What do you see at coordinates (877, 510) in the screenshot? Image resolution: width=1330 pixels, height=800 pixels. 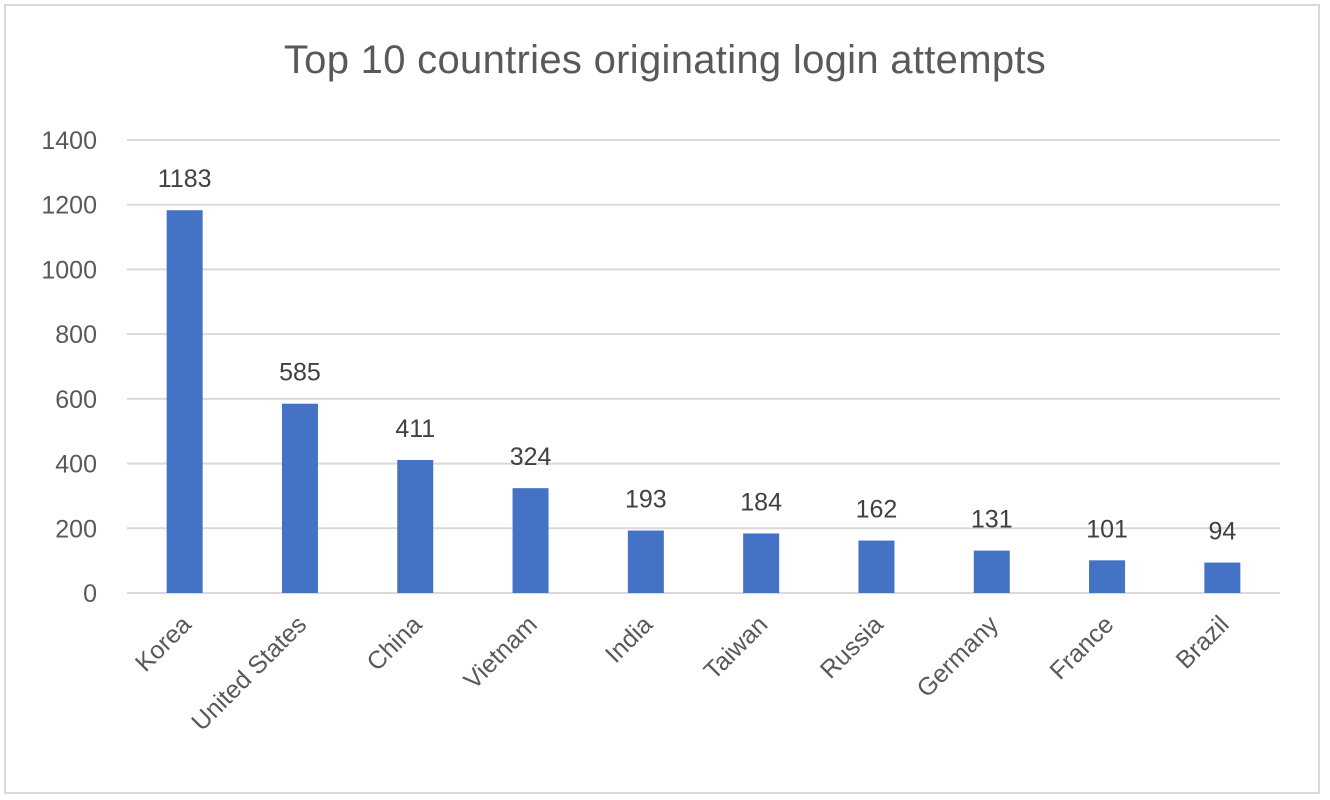 I see `data-label: 162` at bounding box center [877, 510].